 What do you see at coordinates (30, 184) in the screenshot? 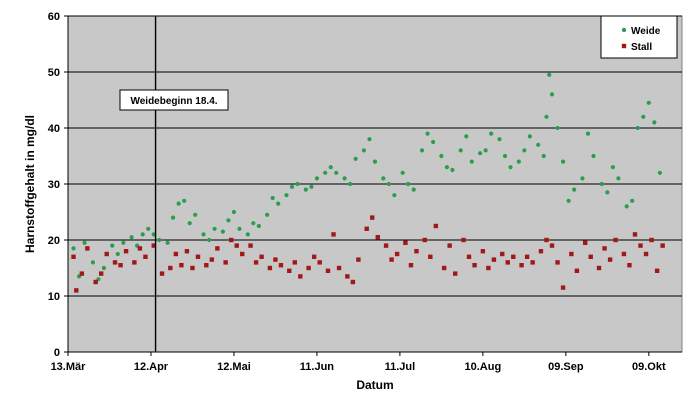
I see `y-axis-title: Harnstoffgehalt in mg/dl` at bounding box center [30, 184].